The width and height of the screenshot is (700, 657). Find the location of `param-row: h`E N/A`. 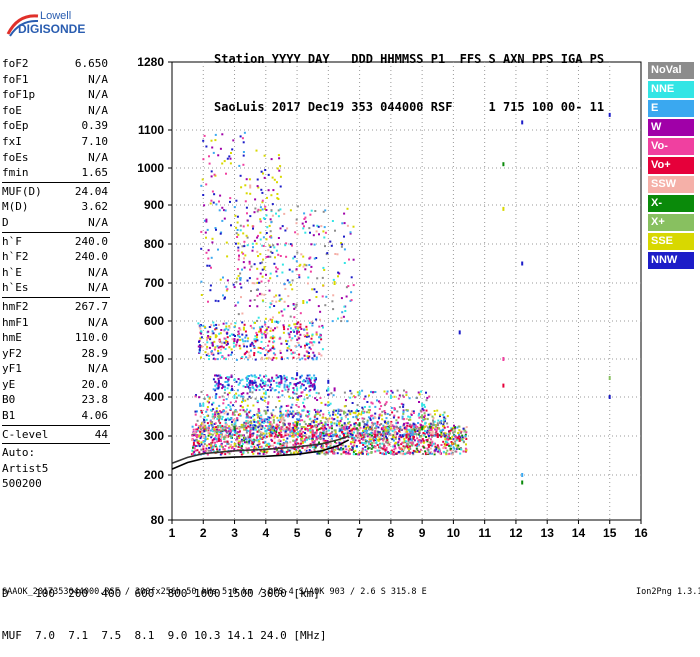

param-row: h`E N/A is located at coordinates (56, 273).